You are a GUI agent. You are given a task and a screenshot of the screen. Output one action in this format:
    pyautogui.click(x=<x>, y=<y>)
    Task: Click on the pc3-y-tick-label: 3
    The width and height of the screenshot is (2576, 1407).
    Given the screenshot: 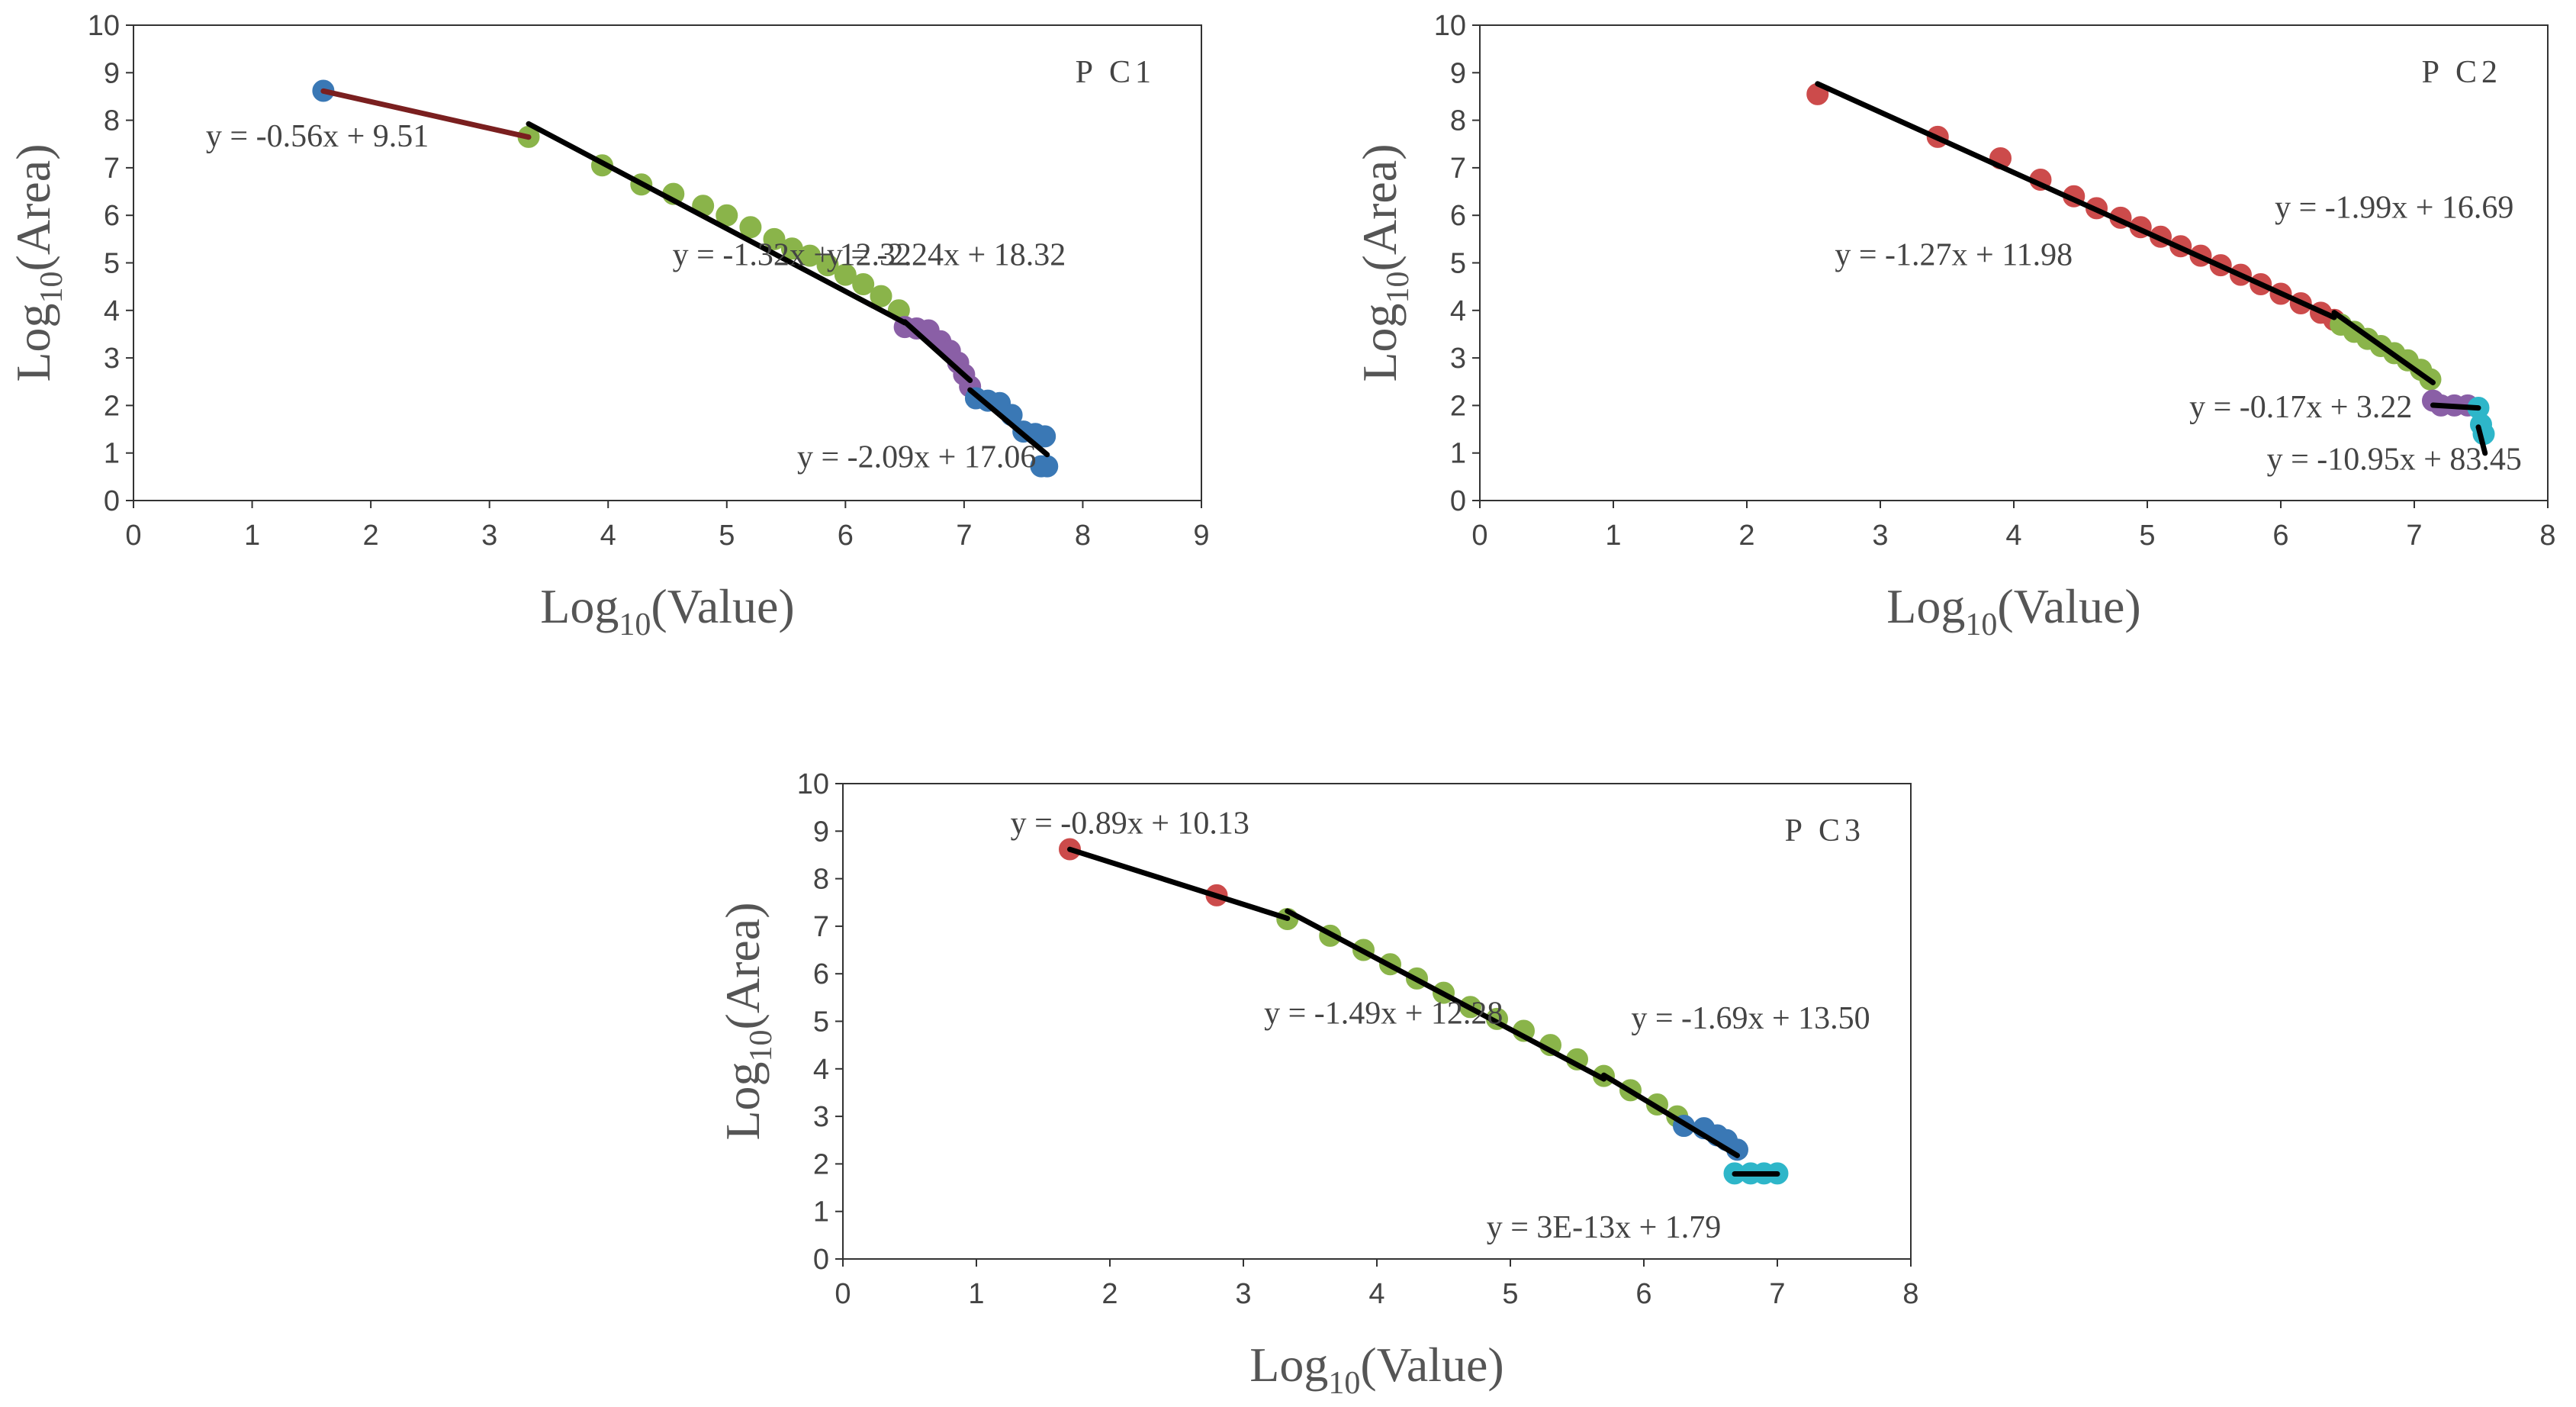 What is the action you would take?
    pyautogui.click(x=821, y=1117)
    